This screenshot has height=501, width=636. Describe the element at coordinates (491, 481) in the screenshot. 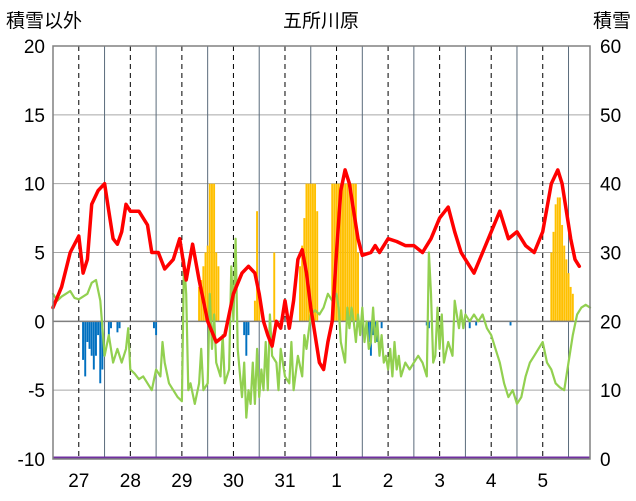

I see `x-tick-label: 4` at that location.